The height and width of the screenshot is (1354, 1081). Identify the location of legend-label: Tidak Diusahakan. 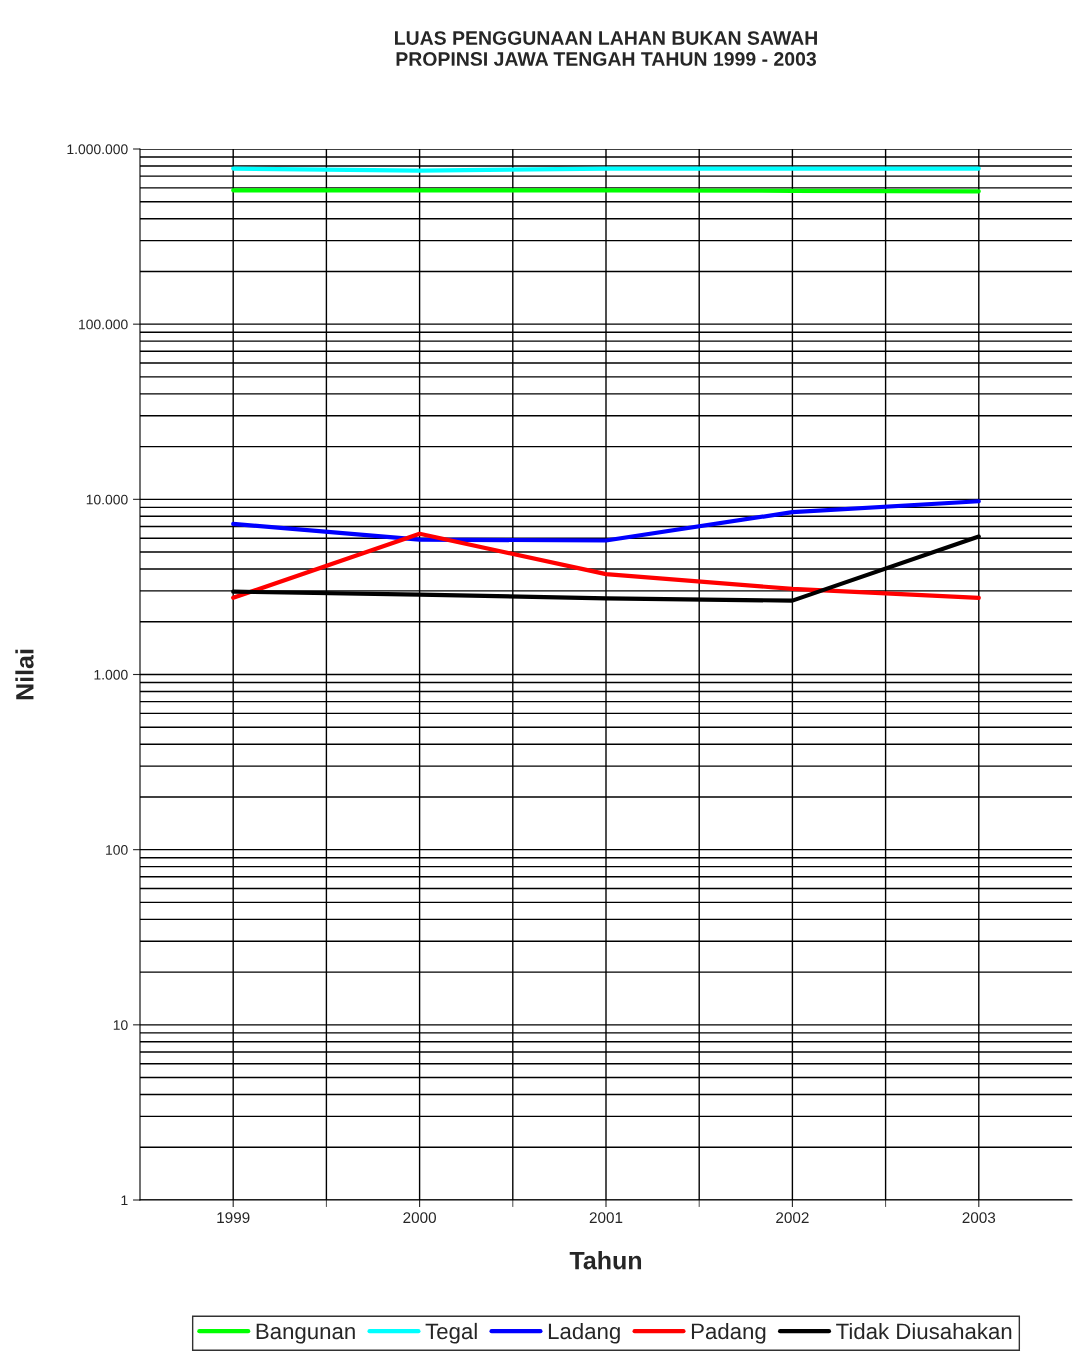
(924, 1331).